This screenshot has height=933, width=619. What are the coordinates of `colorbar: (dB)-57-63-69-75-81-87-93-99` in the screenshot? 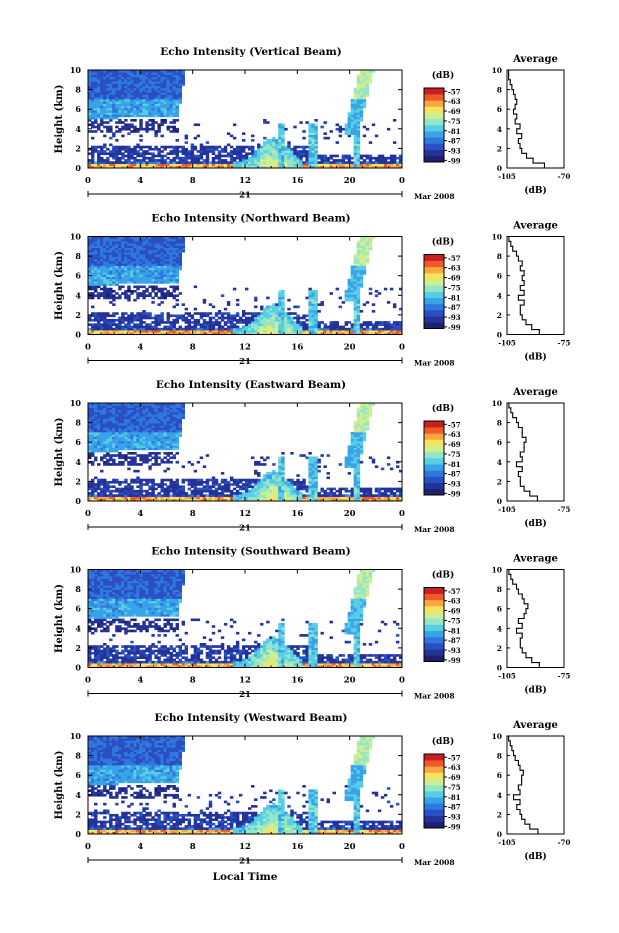 It's located at (442, 284).